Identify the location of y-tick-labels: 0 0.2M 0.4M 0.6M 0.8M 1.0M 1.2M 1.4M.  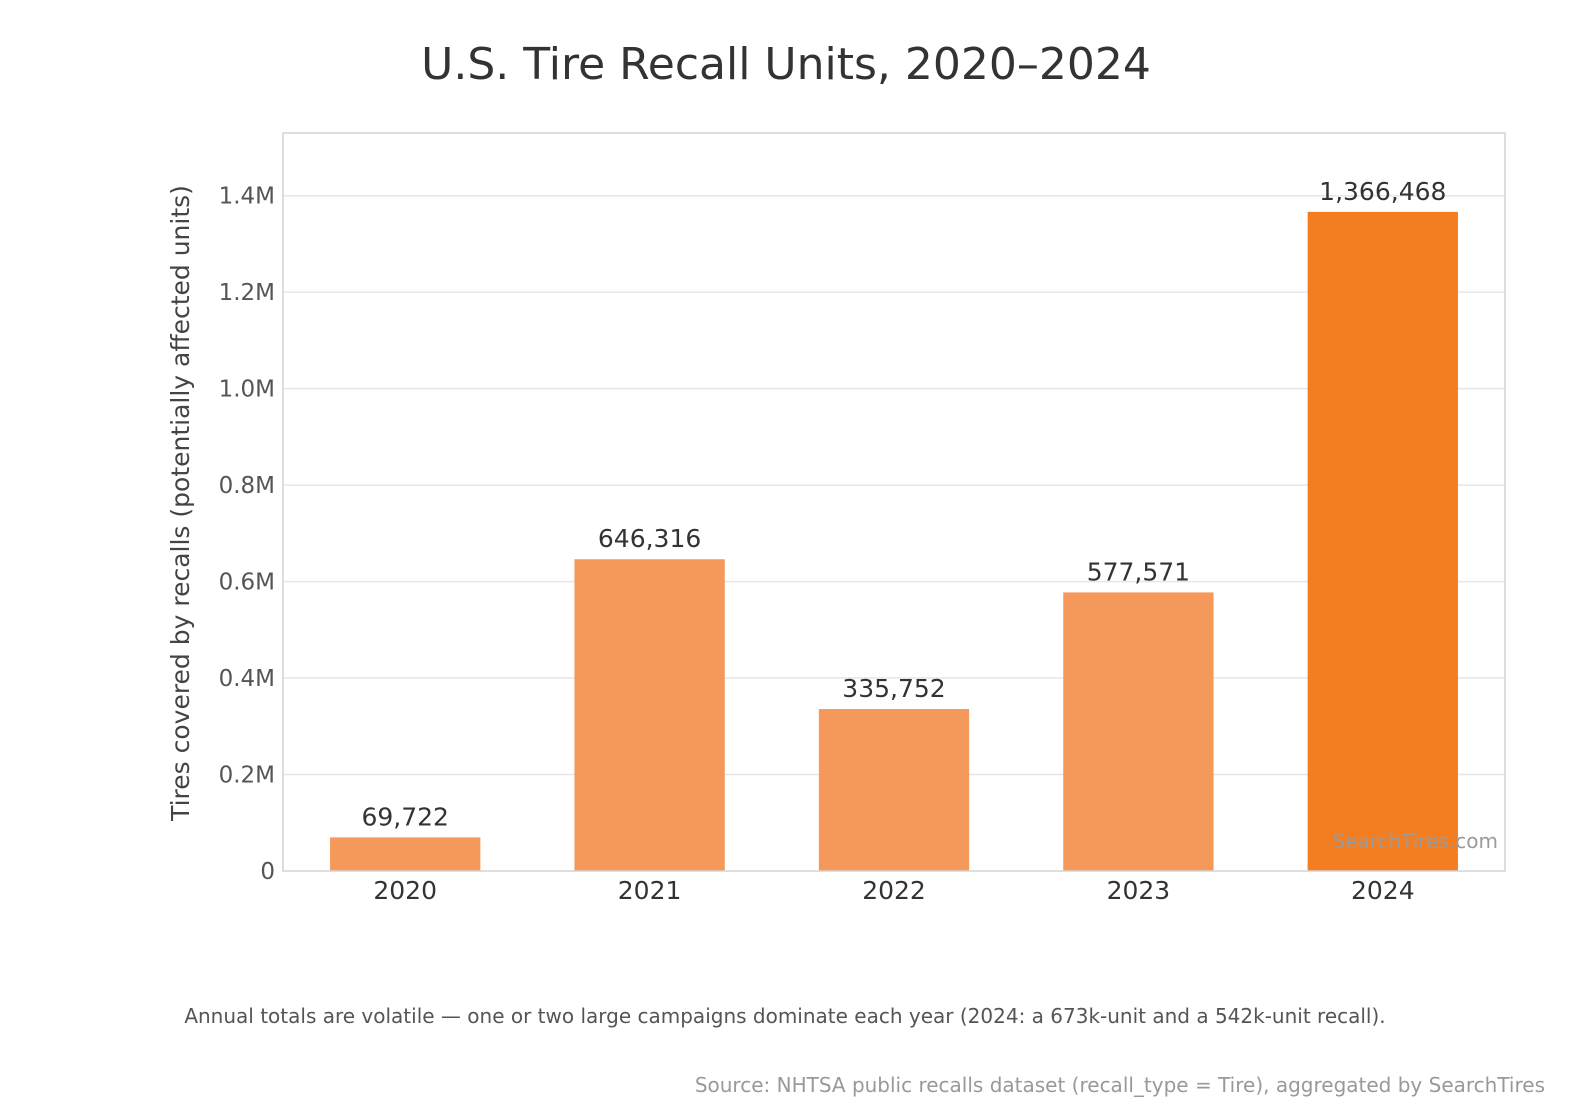
(247, 534).